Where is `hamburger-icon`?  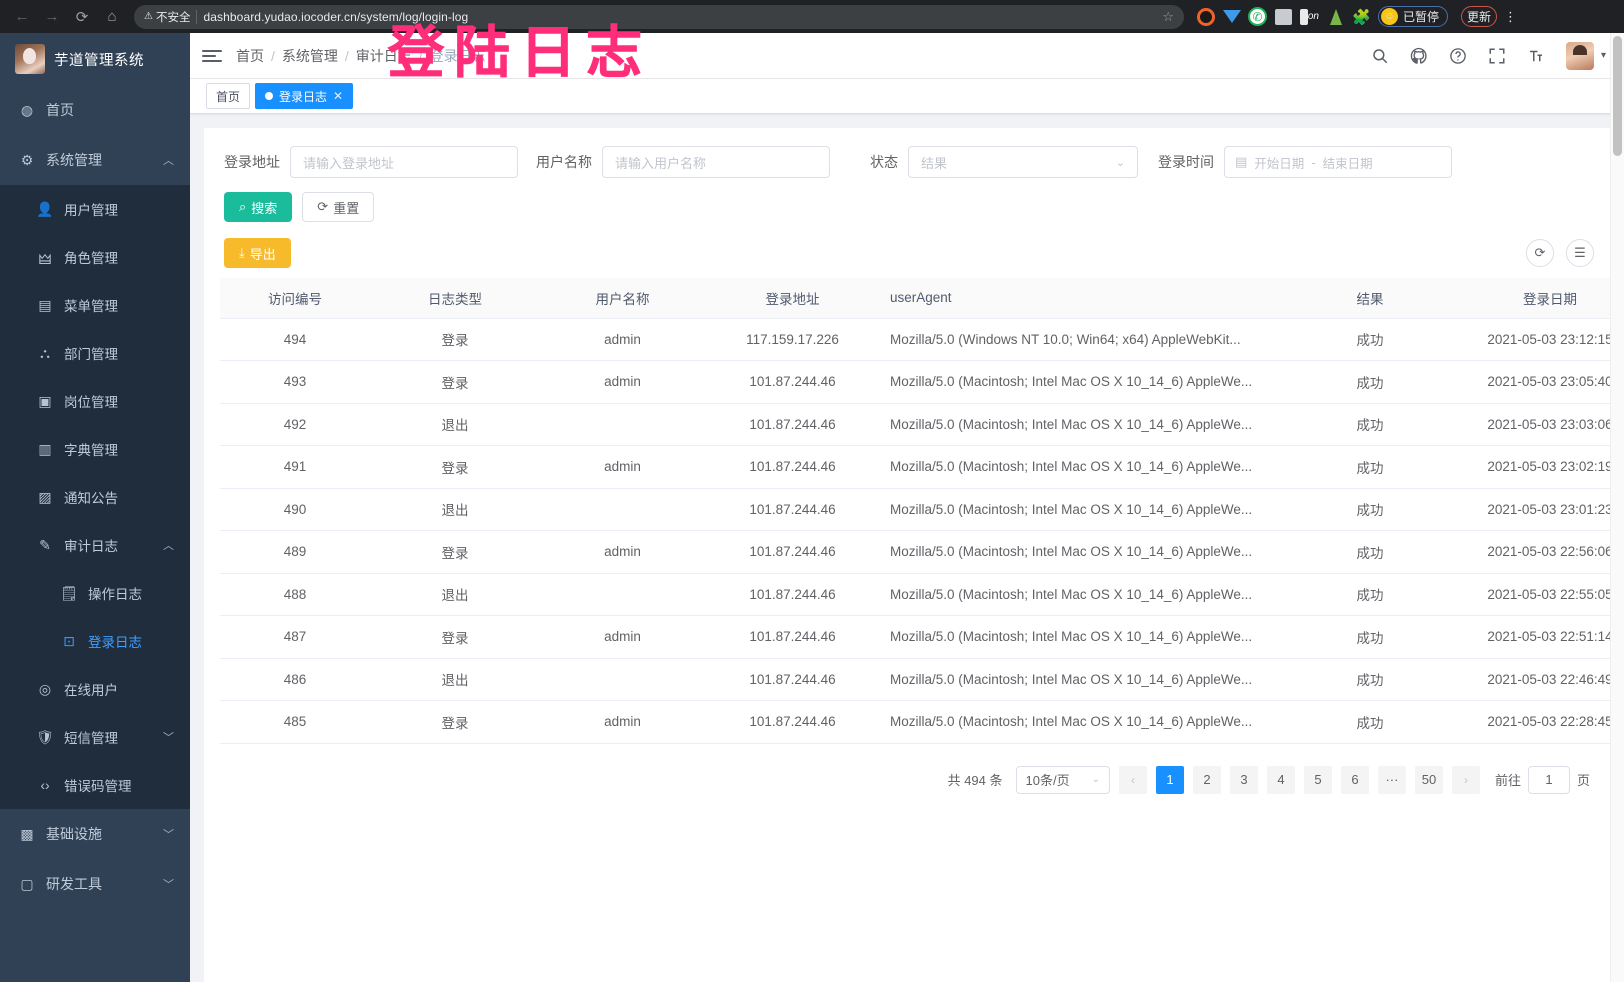 hamburger-icon is located at coordinates (212, 55).